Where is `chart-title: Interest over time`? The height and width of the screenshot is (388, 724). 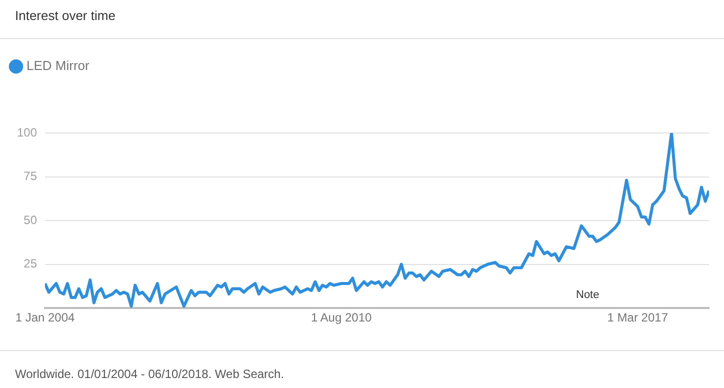 chart-title: Interest over time is located at coordinates (65, 15).